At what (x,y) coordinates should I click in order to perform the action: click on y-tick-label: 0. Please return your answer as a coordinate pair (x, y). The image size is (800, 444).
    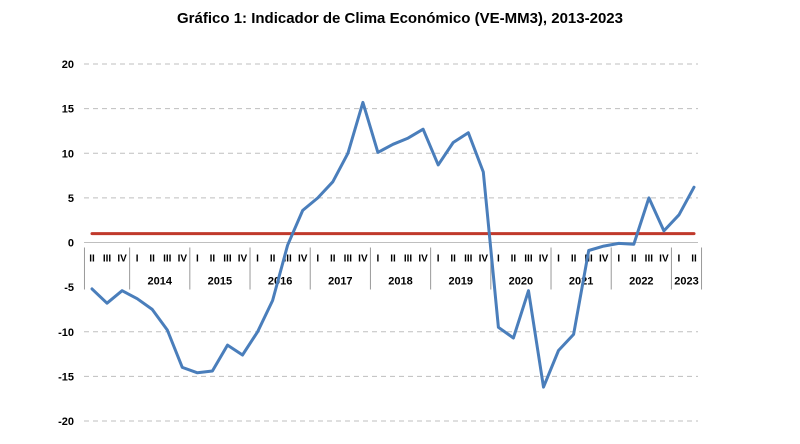
    Looking at the image, I should click on (71, 244).